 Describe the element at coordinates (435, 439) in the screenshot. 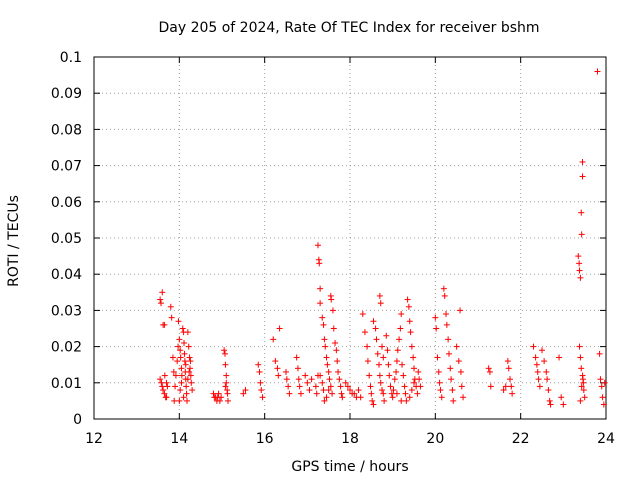

I see `x-tick-label: 20` at that location.